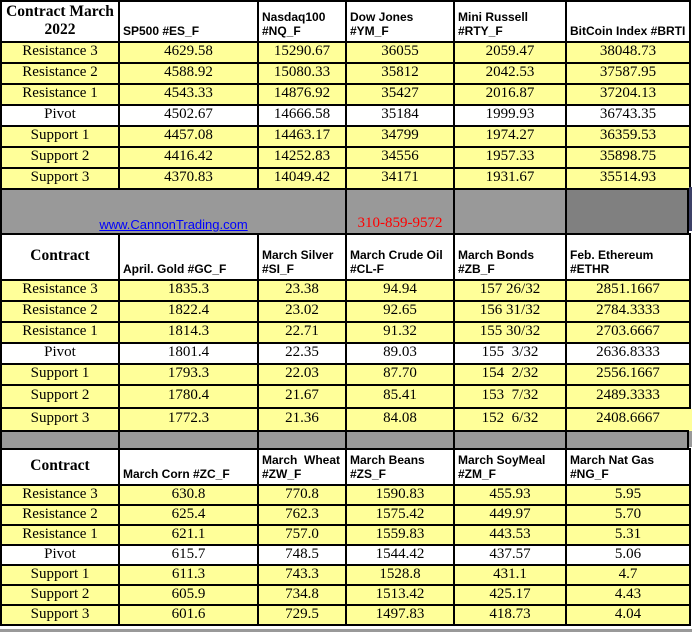 Image resolution: width=692 pixels, height=632 pixels. I want to click on table-row: Support 3 601.6 729.5 1497.83 418.73 4.04, so click(345, 614).